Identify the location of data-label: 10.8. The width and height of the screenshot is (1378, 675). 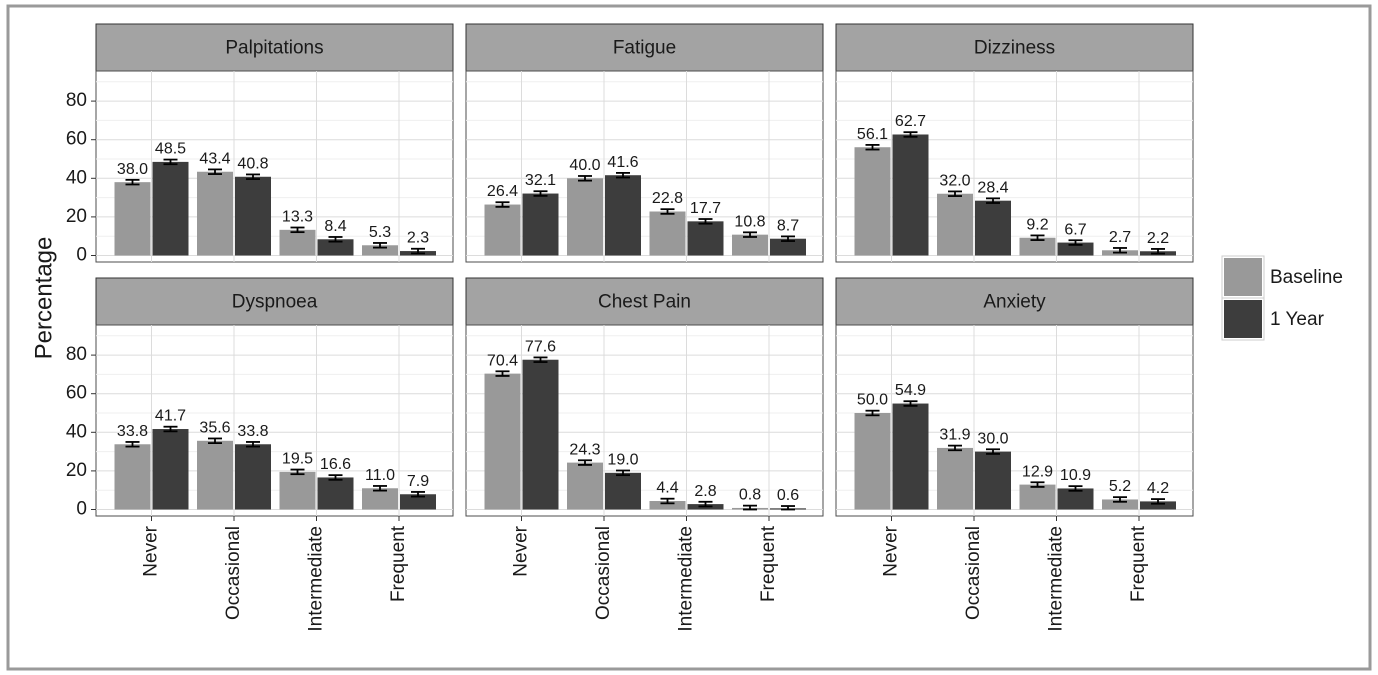
(749, 221).